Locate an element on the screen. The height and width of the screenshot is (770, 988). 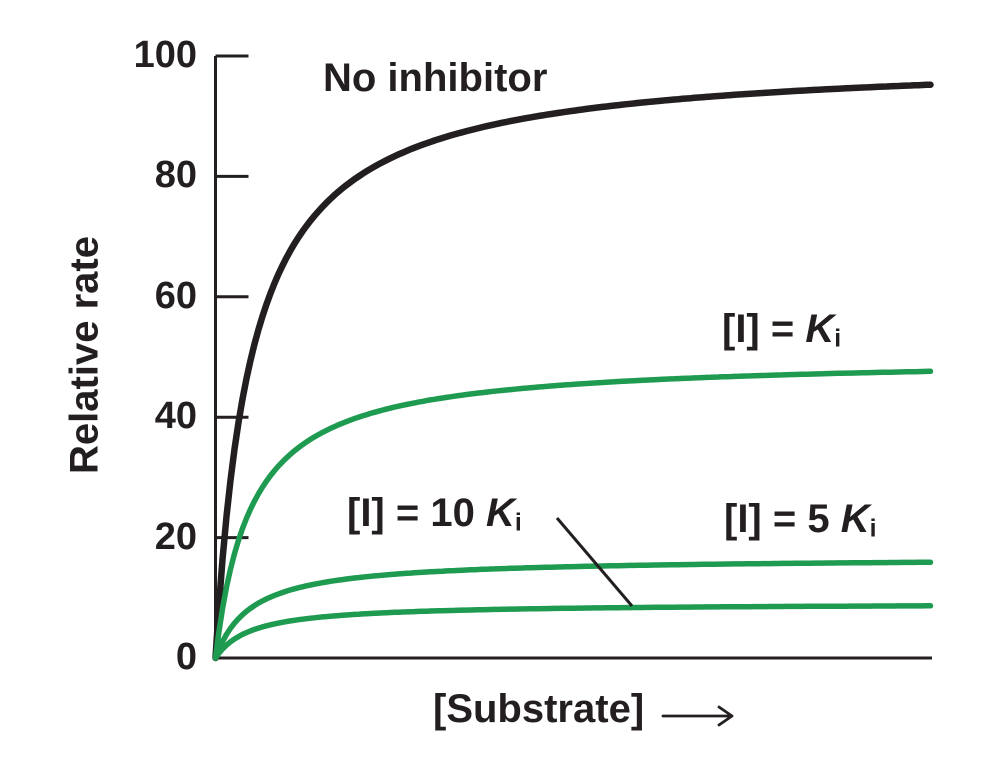
label-ki-subscript: i is located at coordinates (838, 339).